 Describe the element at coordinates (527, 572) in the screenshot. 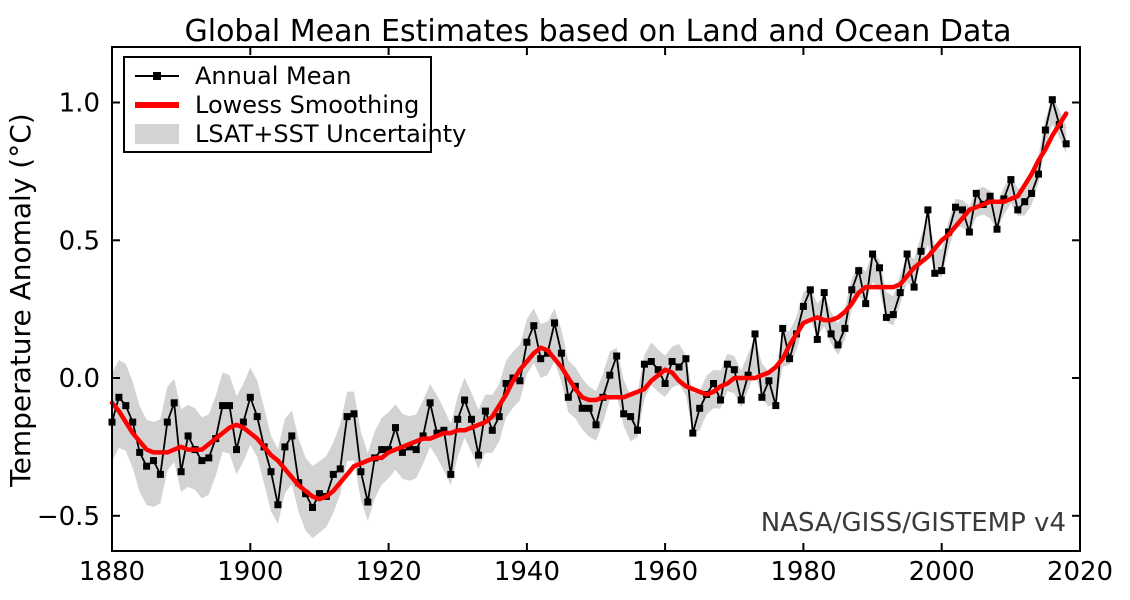

I see `x-tick-label: 1940` at that location.